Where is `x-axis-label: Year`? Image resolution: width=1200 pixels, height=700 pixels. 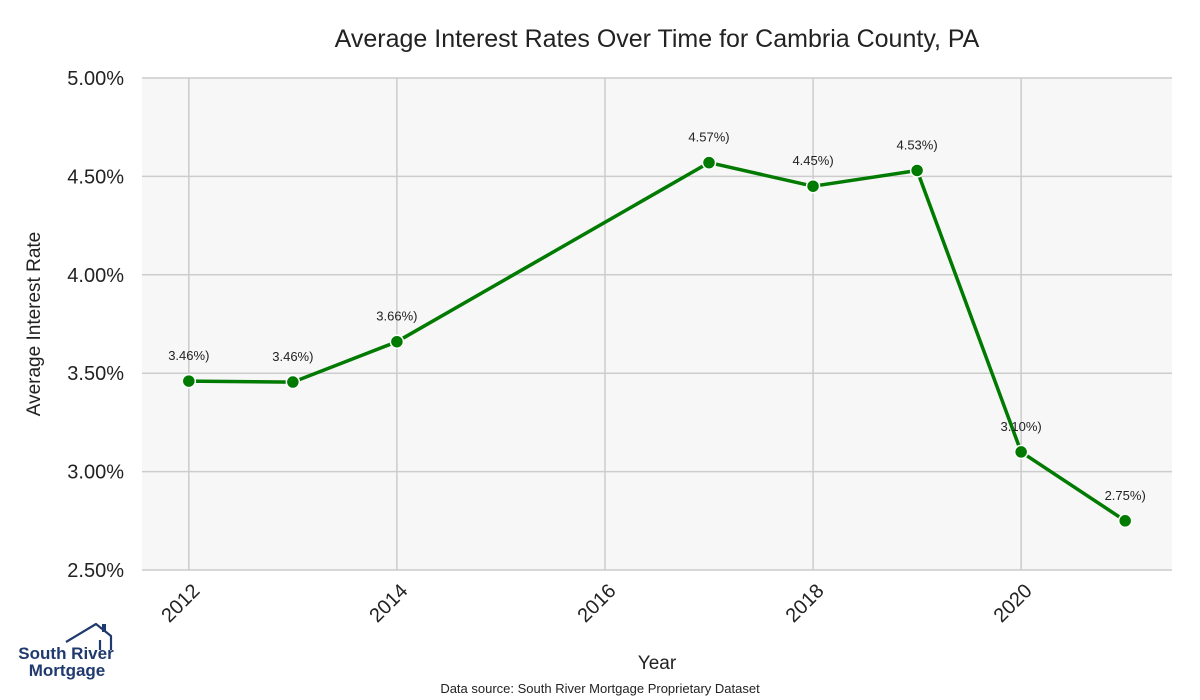
x-axis-label: Year is located at coordinates (657, 663).